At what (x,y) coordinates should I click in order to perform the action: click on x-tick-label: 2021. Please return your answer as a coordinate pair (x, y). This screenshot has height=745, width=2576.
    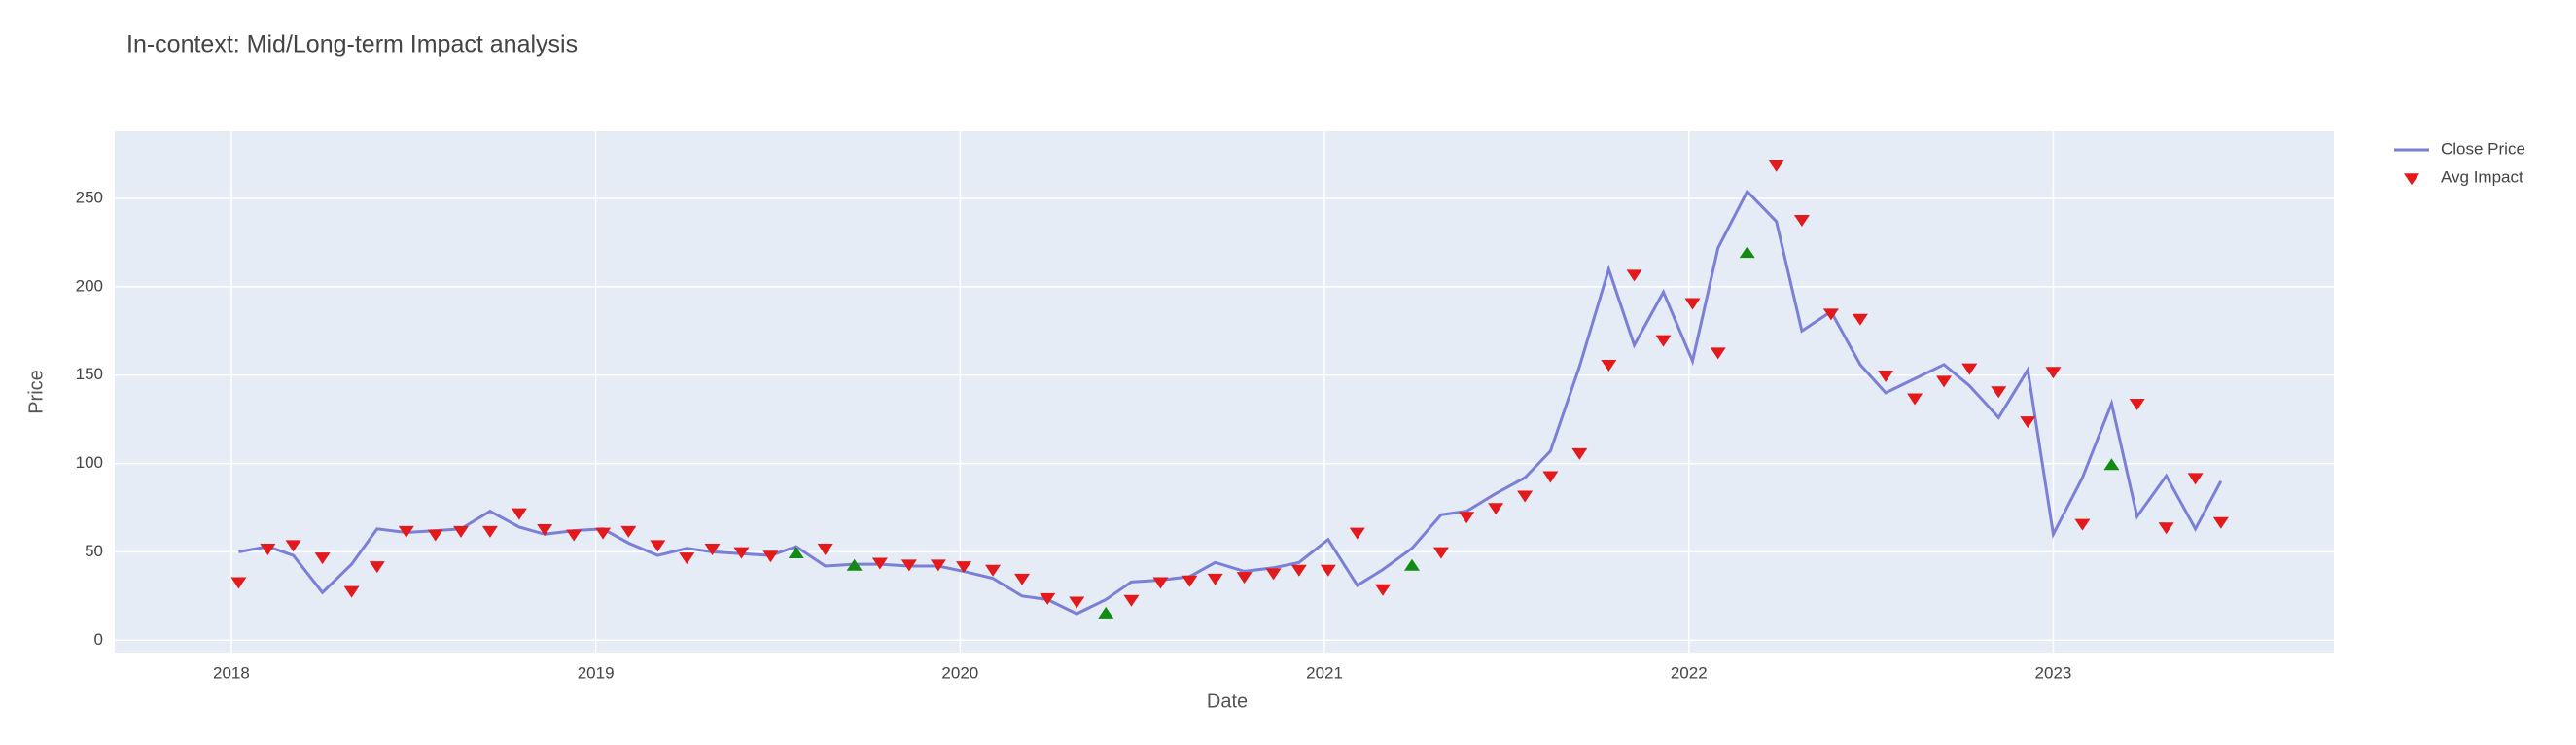
    Looking at the image, I should click on (1324, 672).